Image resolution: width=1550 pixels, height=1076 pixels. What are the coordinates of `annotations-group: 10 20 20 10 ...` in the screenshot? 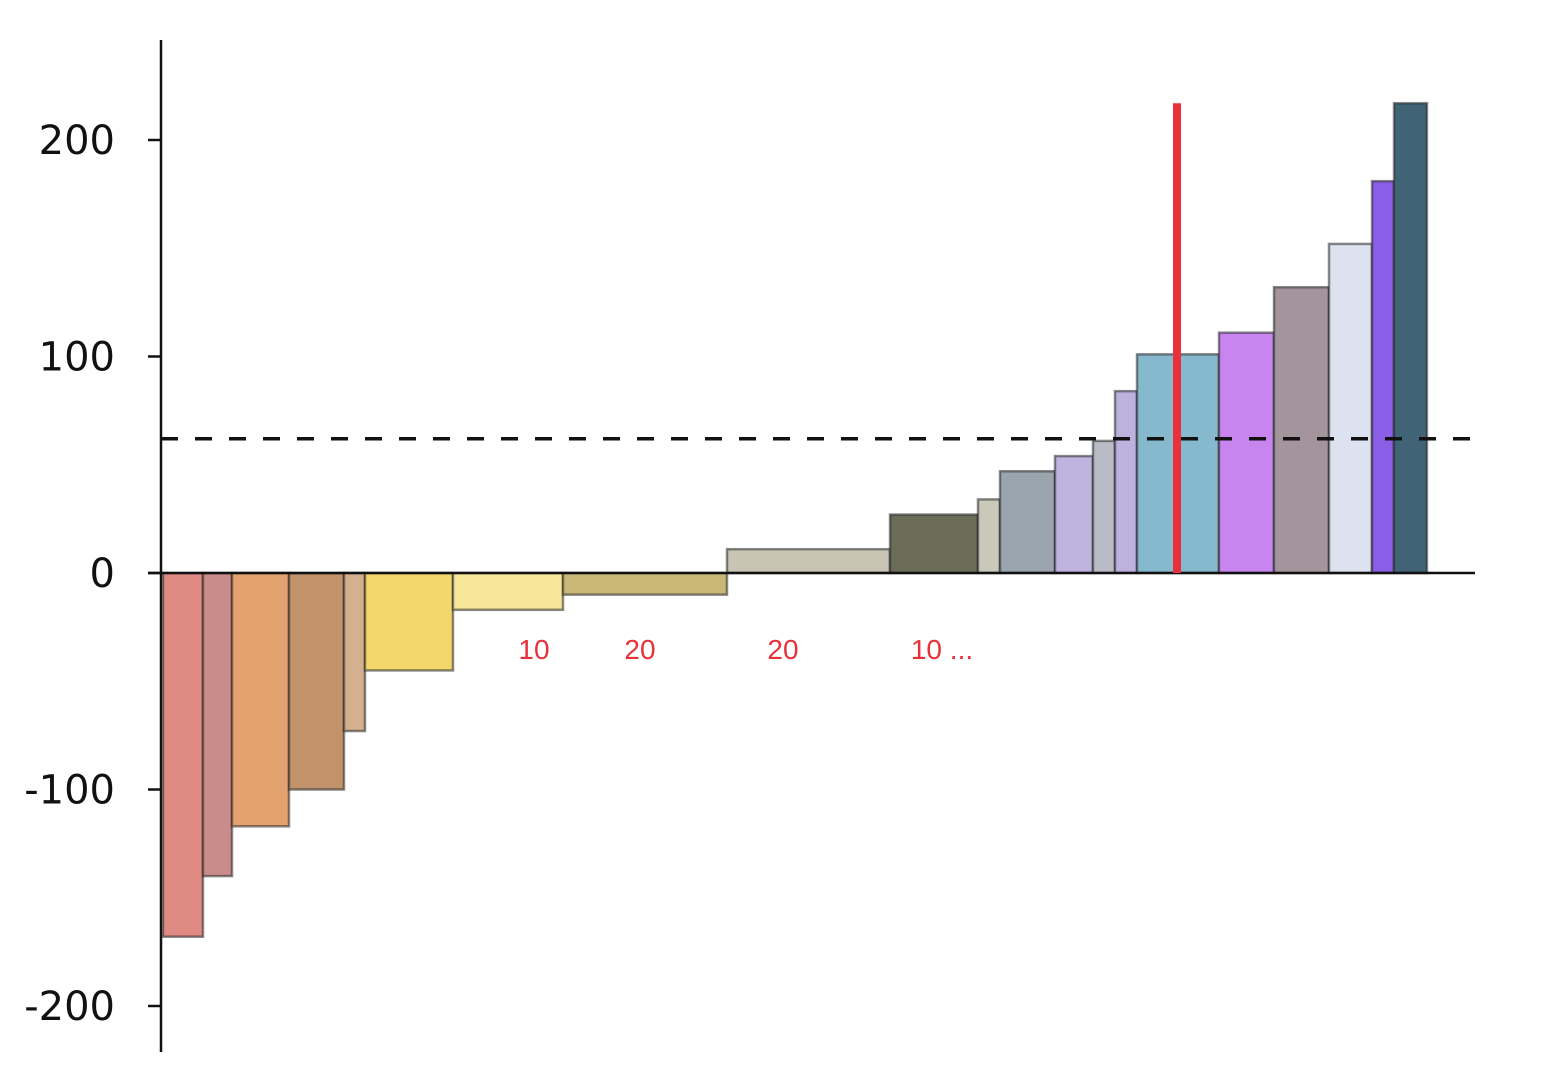 It's located at (745, 649).